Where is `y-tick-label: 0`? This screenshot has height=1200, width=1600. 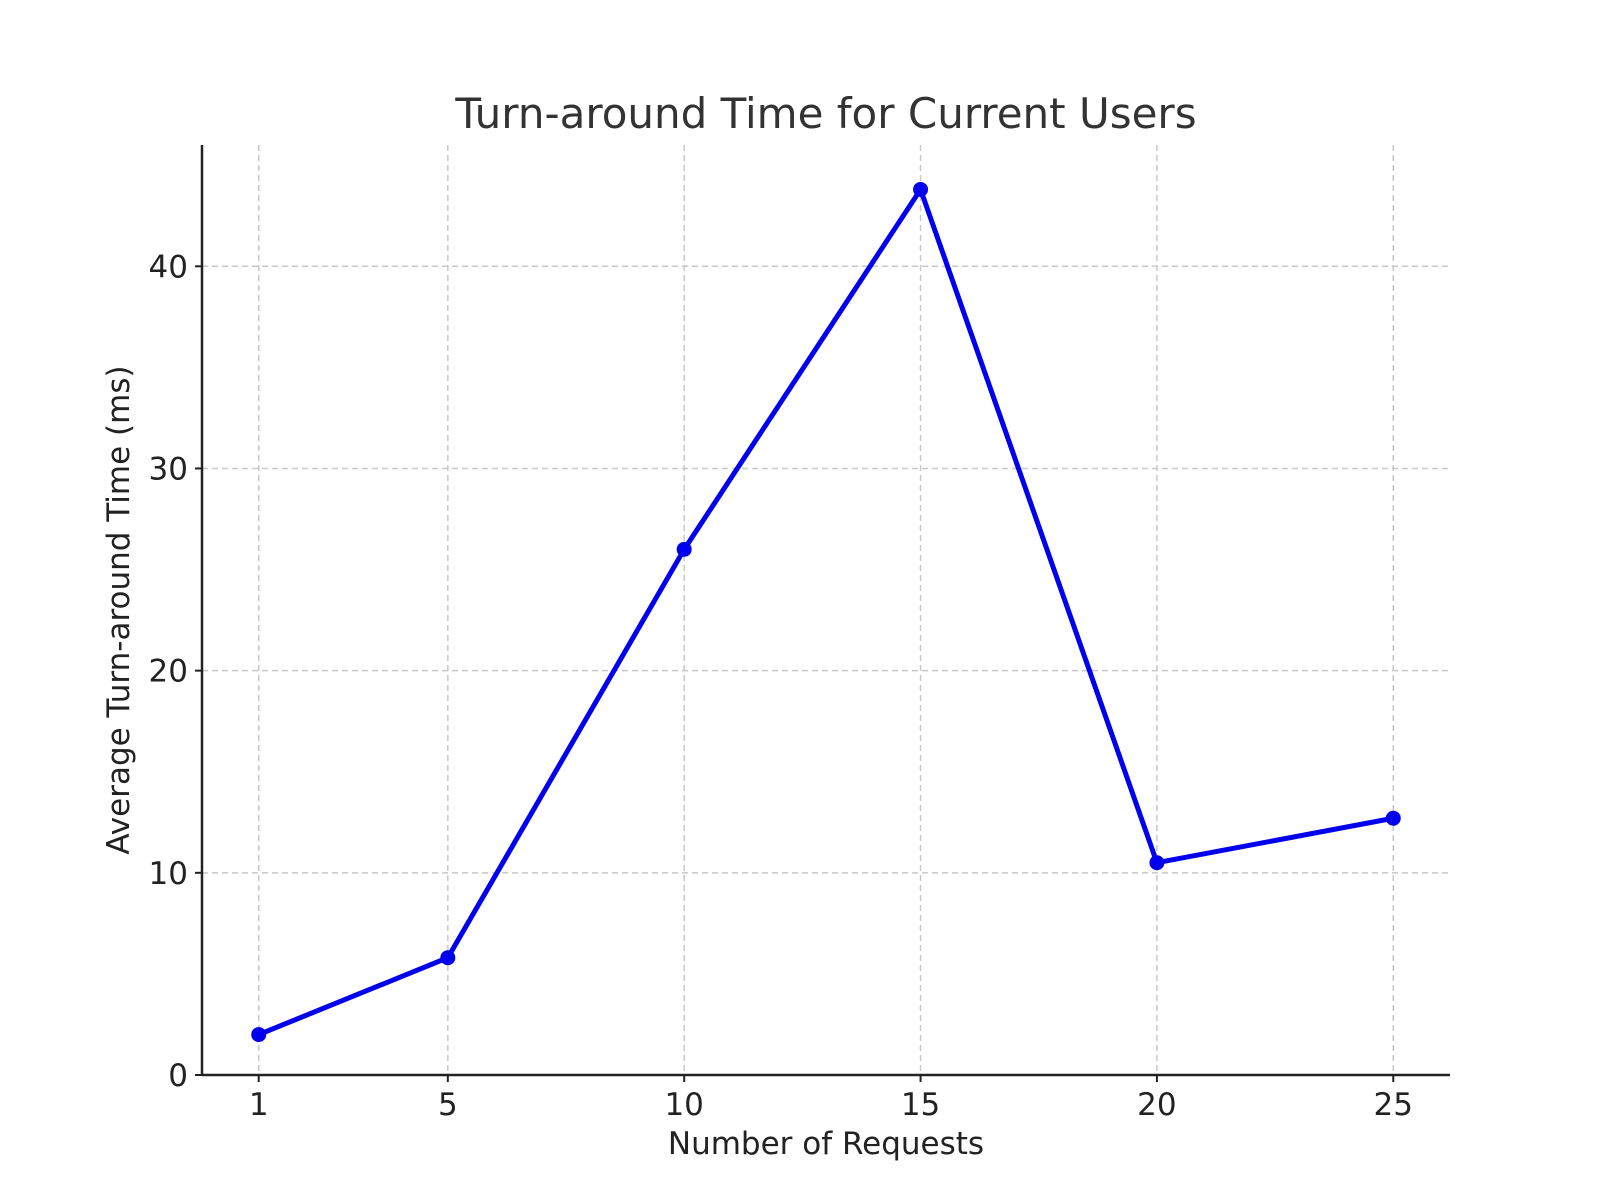
y-tick-label: 0 is located at coordinates (178, 1076).